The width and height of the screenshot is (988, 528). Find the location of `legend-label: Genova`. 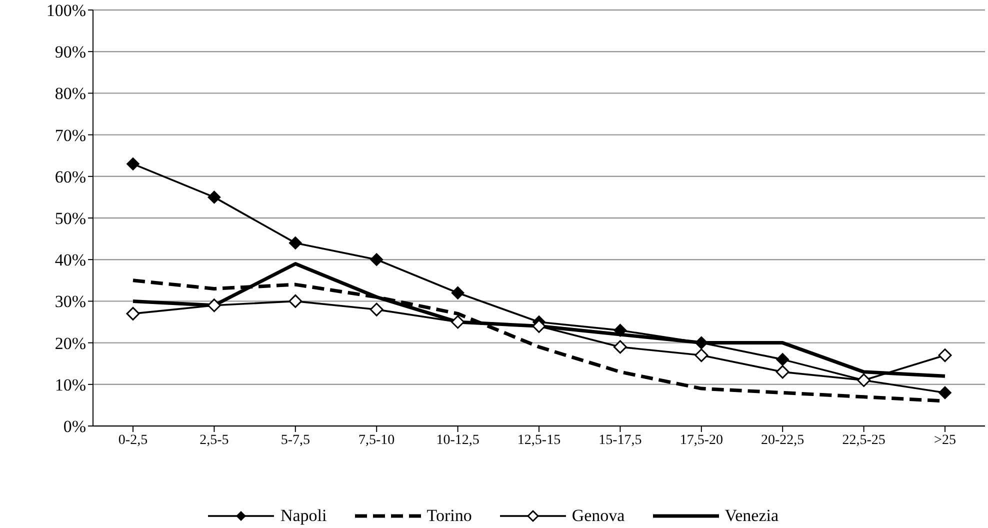

legend-label: Genova is located at coordinates (598, 516).